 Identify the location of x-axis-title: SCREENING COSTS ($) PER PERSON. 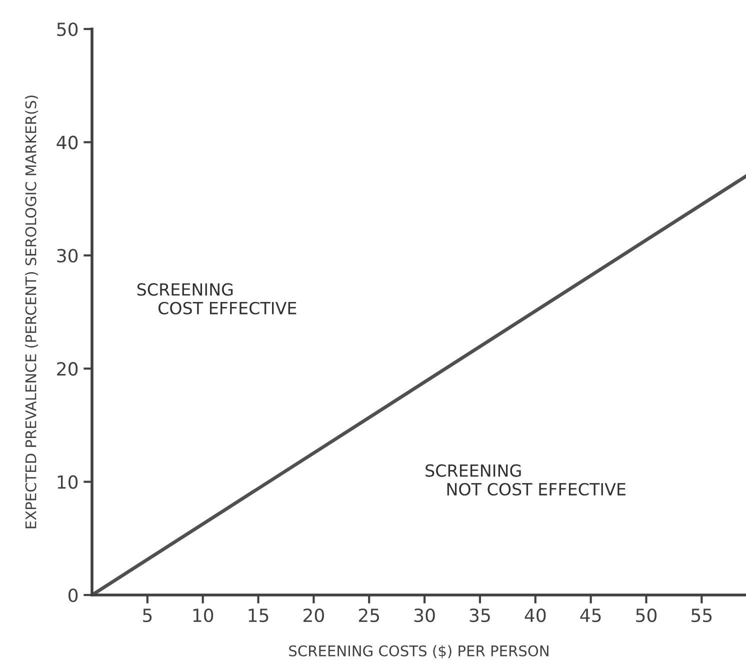
(418, 651).